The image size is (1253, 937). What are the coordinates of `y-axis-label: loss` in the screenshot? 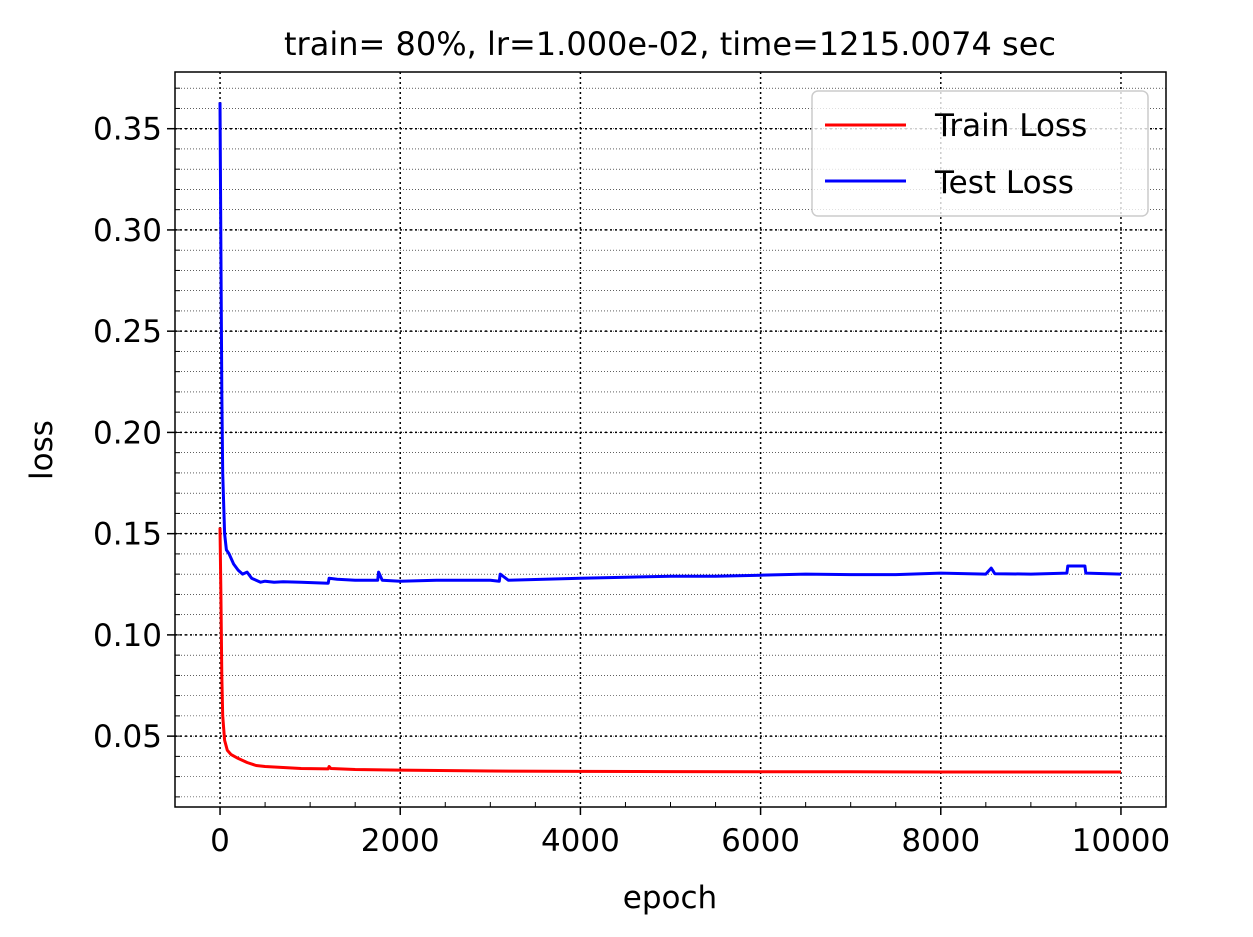 It's located at (42, 450).